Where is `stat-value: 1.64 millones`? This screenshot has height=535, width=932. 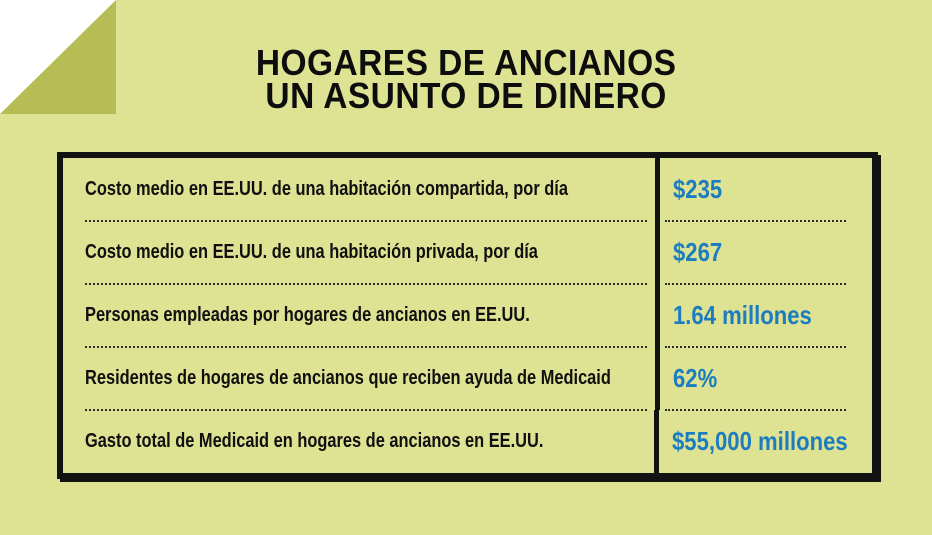 stat-value: 1.64 millones is located at coordinates (742, 315).